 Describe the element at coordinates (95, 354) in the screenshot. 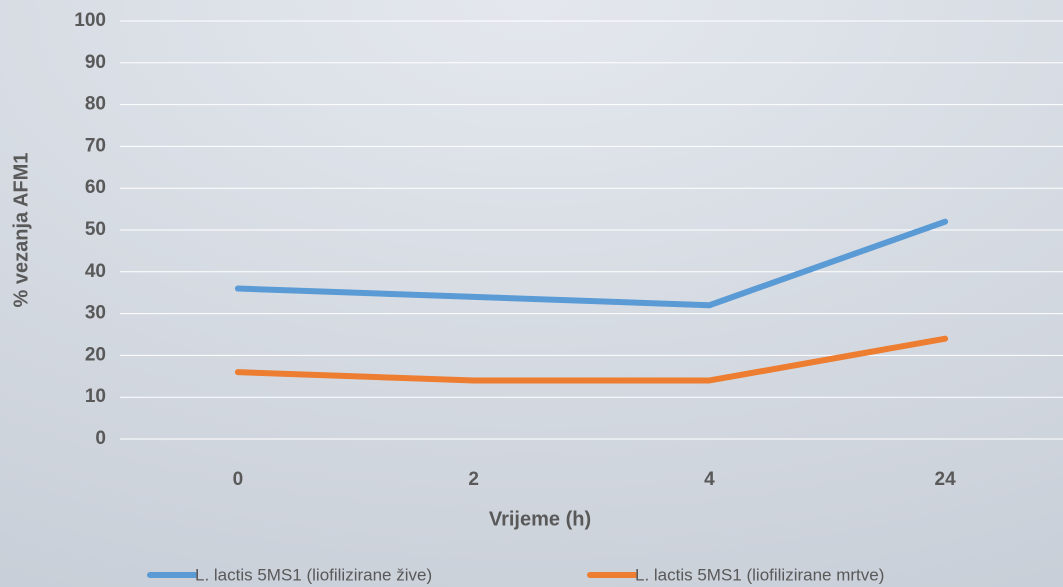

I see `y-tick-label: 20` at that location.